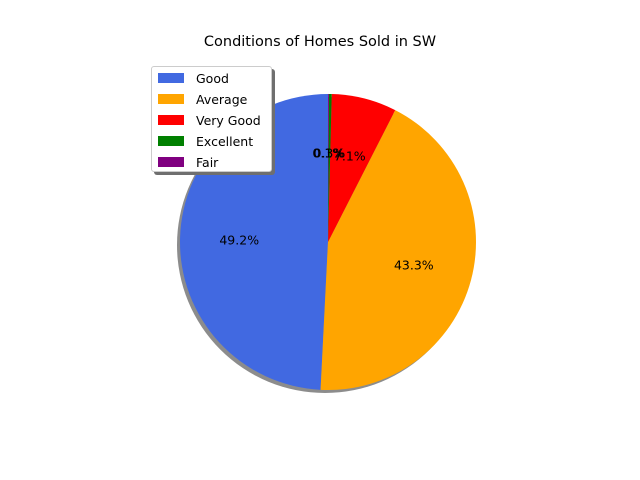 The width and height of the screenshot is (640, 480). What do you see at coordinates (225, 141) in the screenshot?
I see `legend-label: Excellent` at bounding box center [225, 141].